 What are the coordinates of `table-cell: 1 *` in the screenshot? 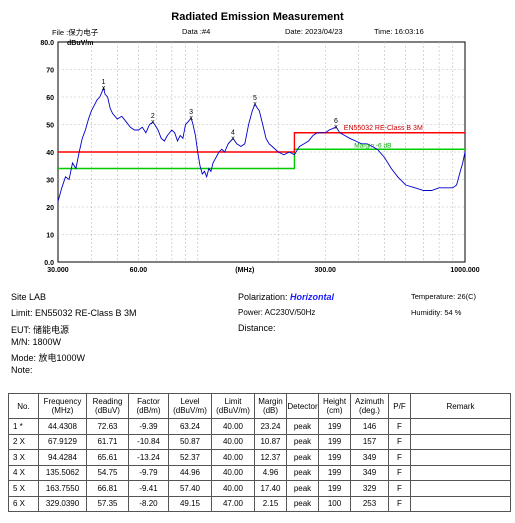 It's located at (23, 426).